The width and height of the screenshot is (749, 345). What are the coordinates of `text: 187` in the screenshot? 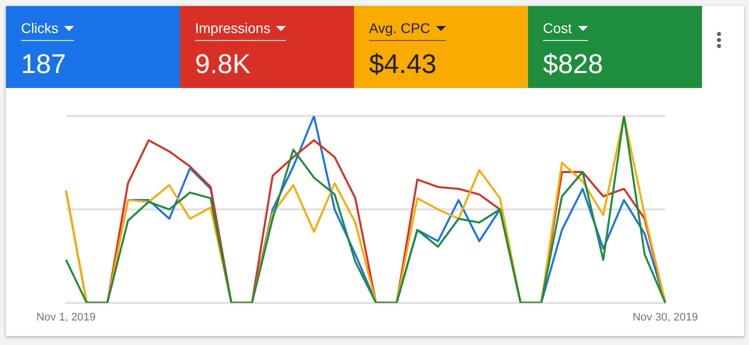 It's located at (44, 64).